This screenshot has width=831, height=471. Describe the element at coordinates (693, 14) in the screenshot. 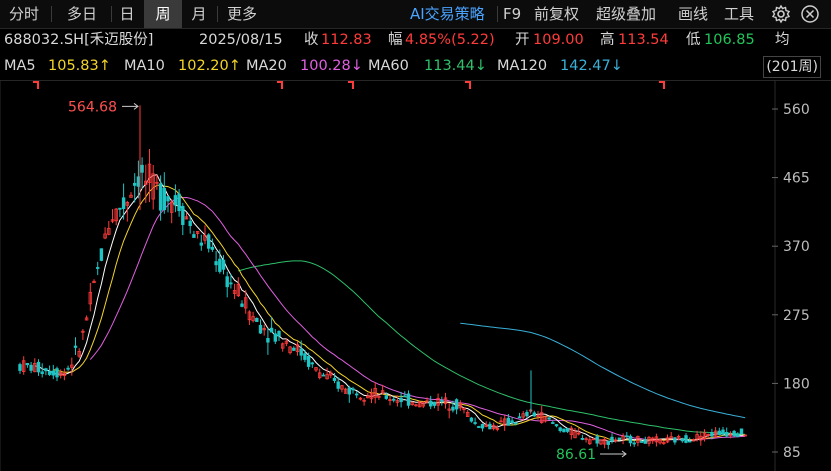

I see `draw-button: 画线` at that location.